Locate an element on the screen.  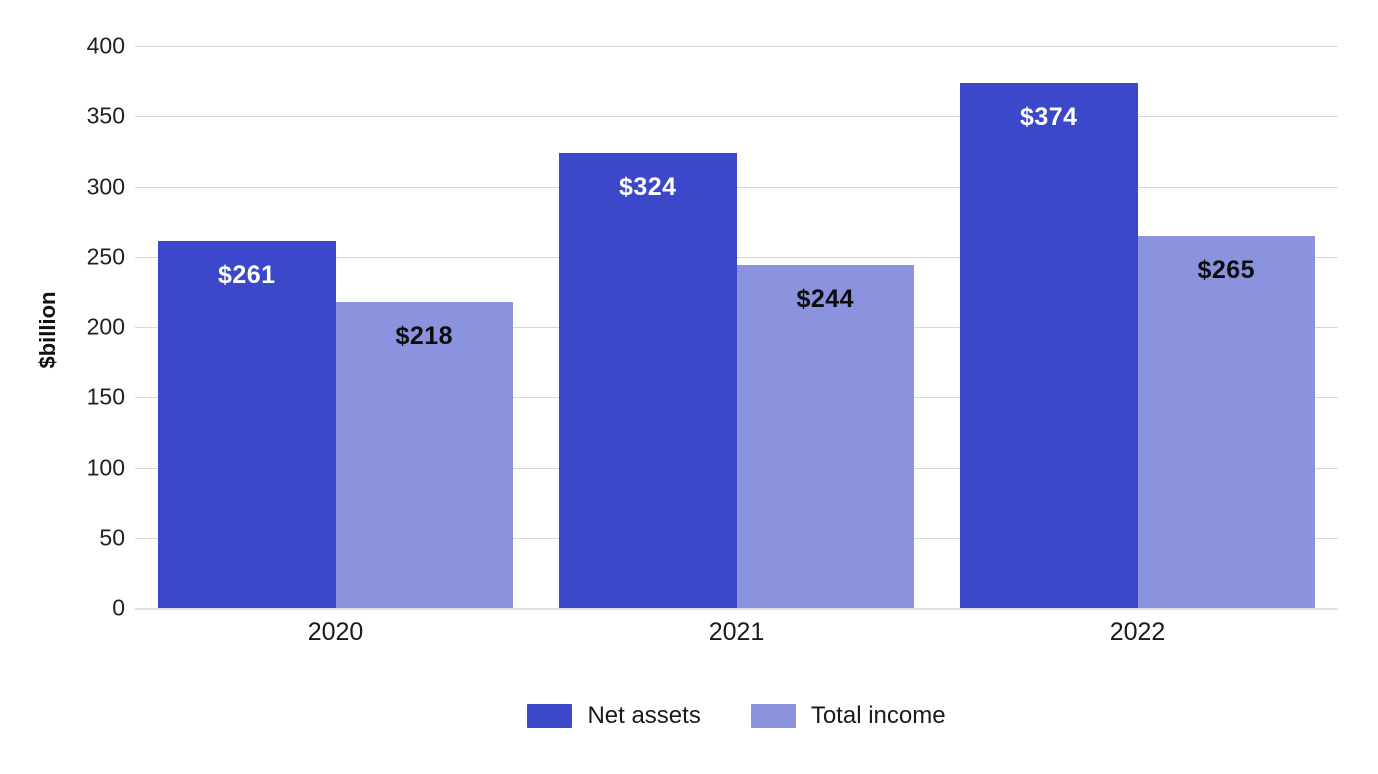
bar-value-label: $218 is located at coordinates (424, 335).